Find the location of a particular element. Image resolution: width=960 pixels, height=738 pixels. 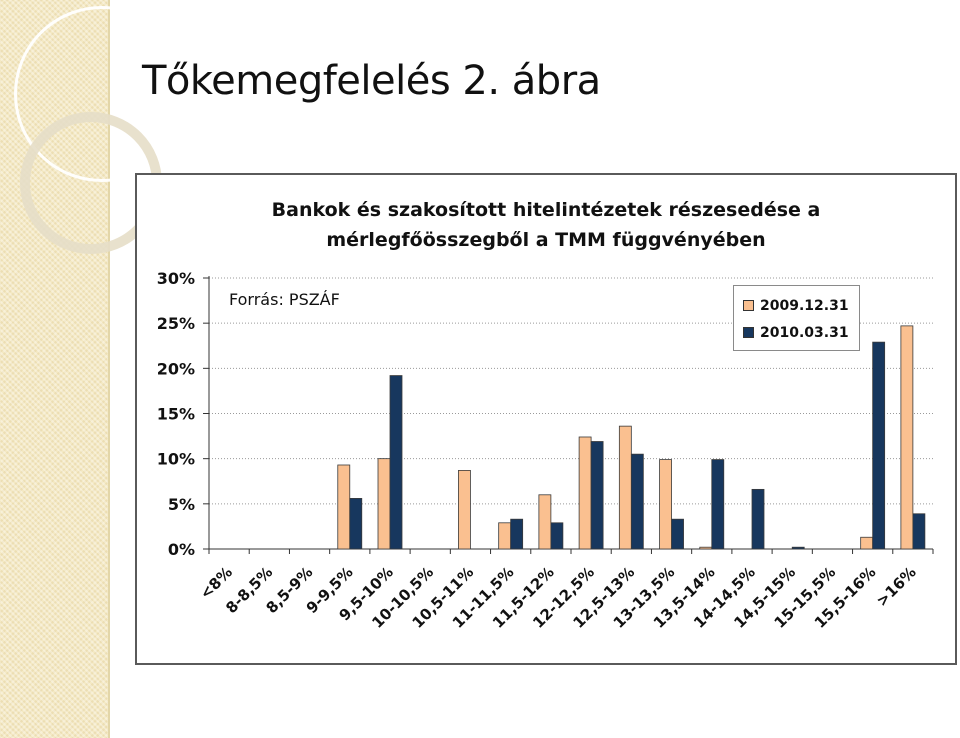

legend-label-series-2: 2010.03.31 is located at coordinates (804, 332).